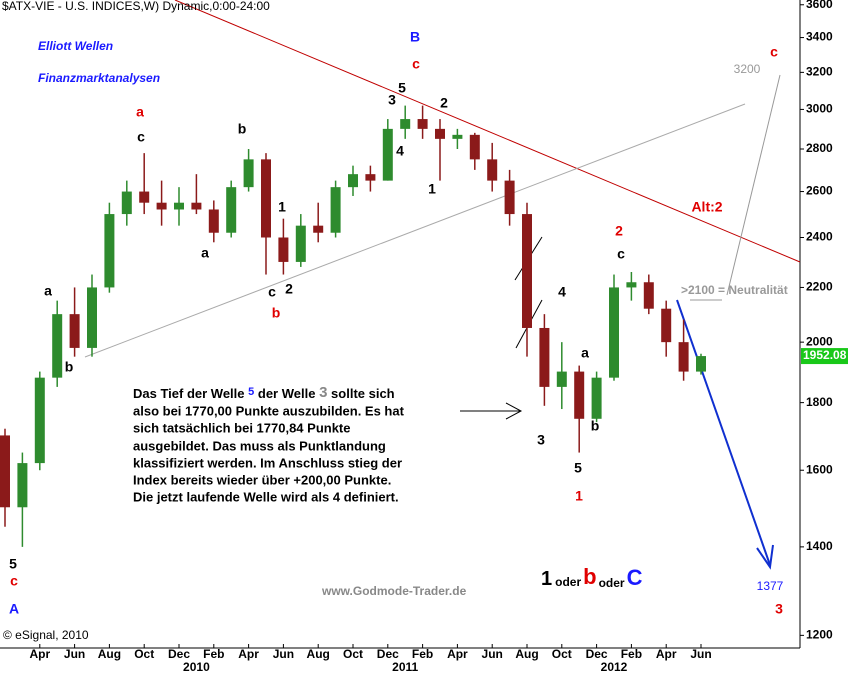 This screenshot has height=674, width=848. What do you see at coordinates (546, 579) in the screenshot?
I see `scenario-part: 1` at bounding box center [546, 579].